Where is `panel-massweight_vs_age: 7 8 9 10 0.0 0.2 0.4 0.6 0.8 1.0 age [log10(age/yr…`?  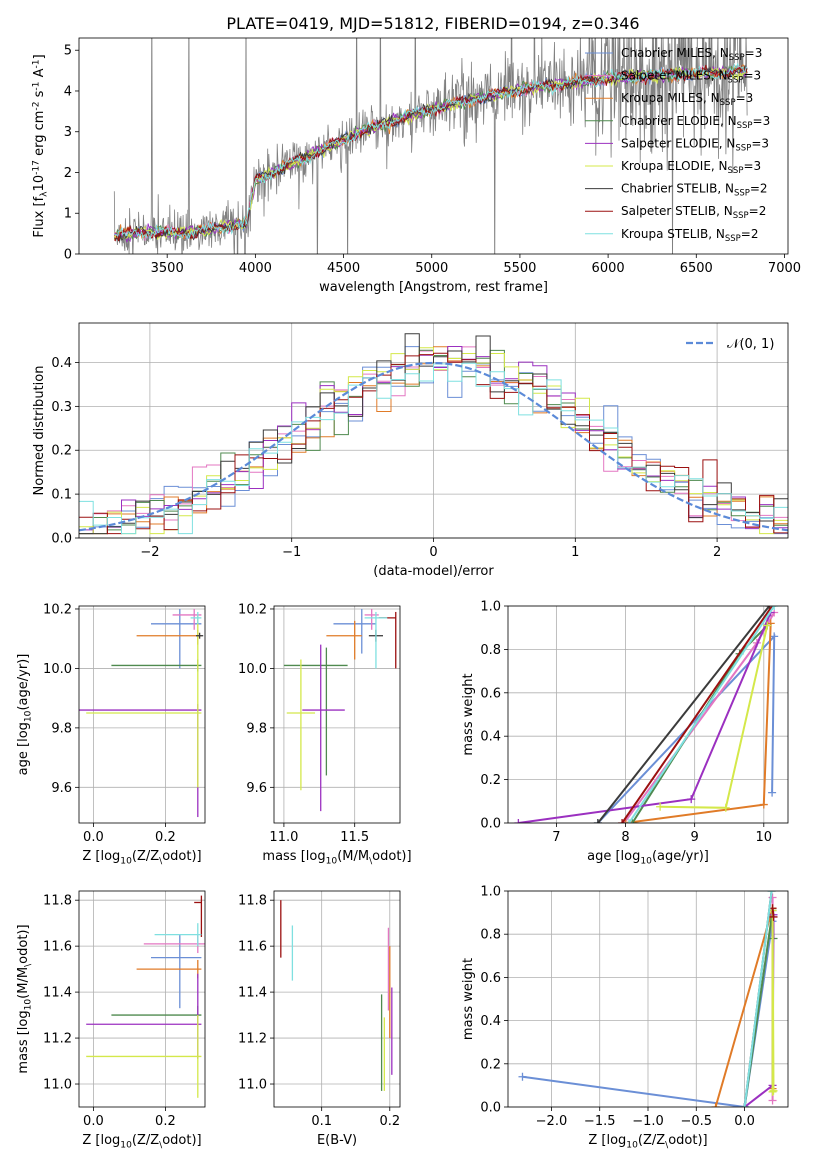
panel-massweight_vs_age: 7 8 9 10 0.0 0.2 0.4 0.6 0.8 1.0 age [log10(age/yr… is located at coordinates (625, 733).